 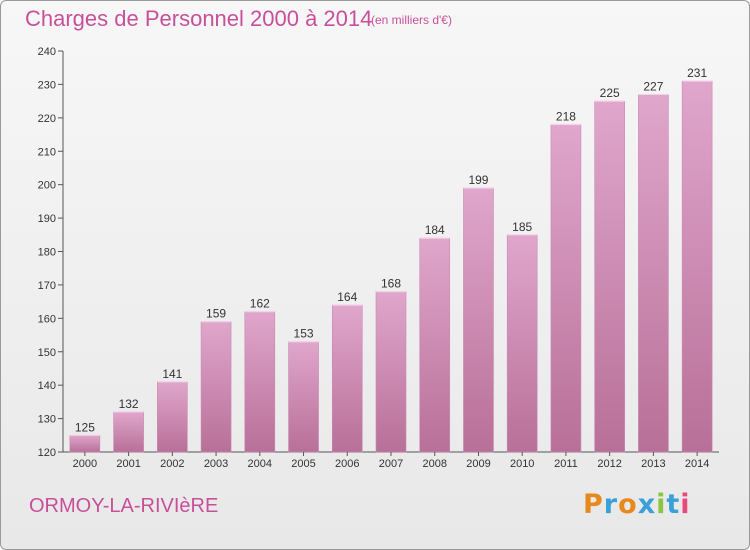 I want to click on bar-value-label: 227, so click(x=653, y=86).